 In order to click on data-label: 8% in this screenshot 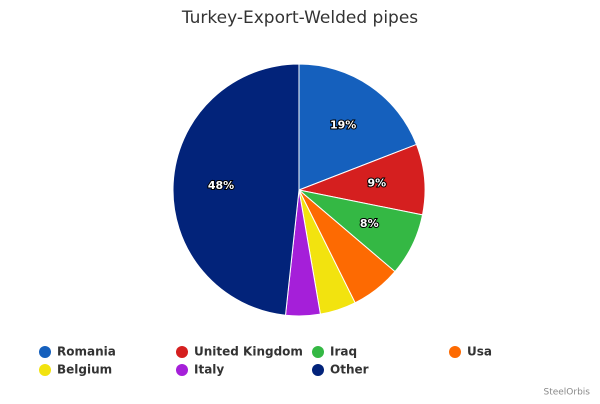, I will do `click(369, 223)`.